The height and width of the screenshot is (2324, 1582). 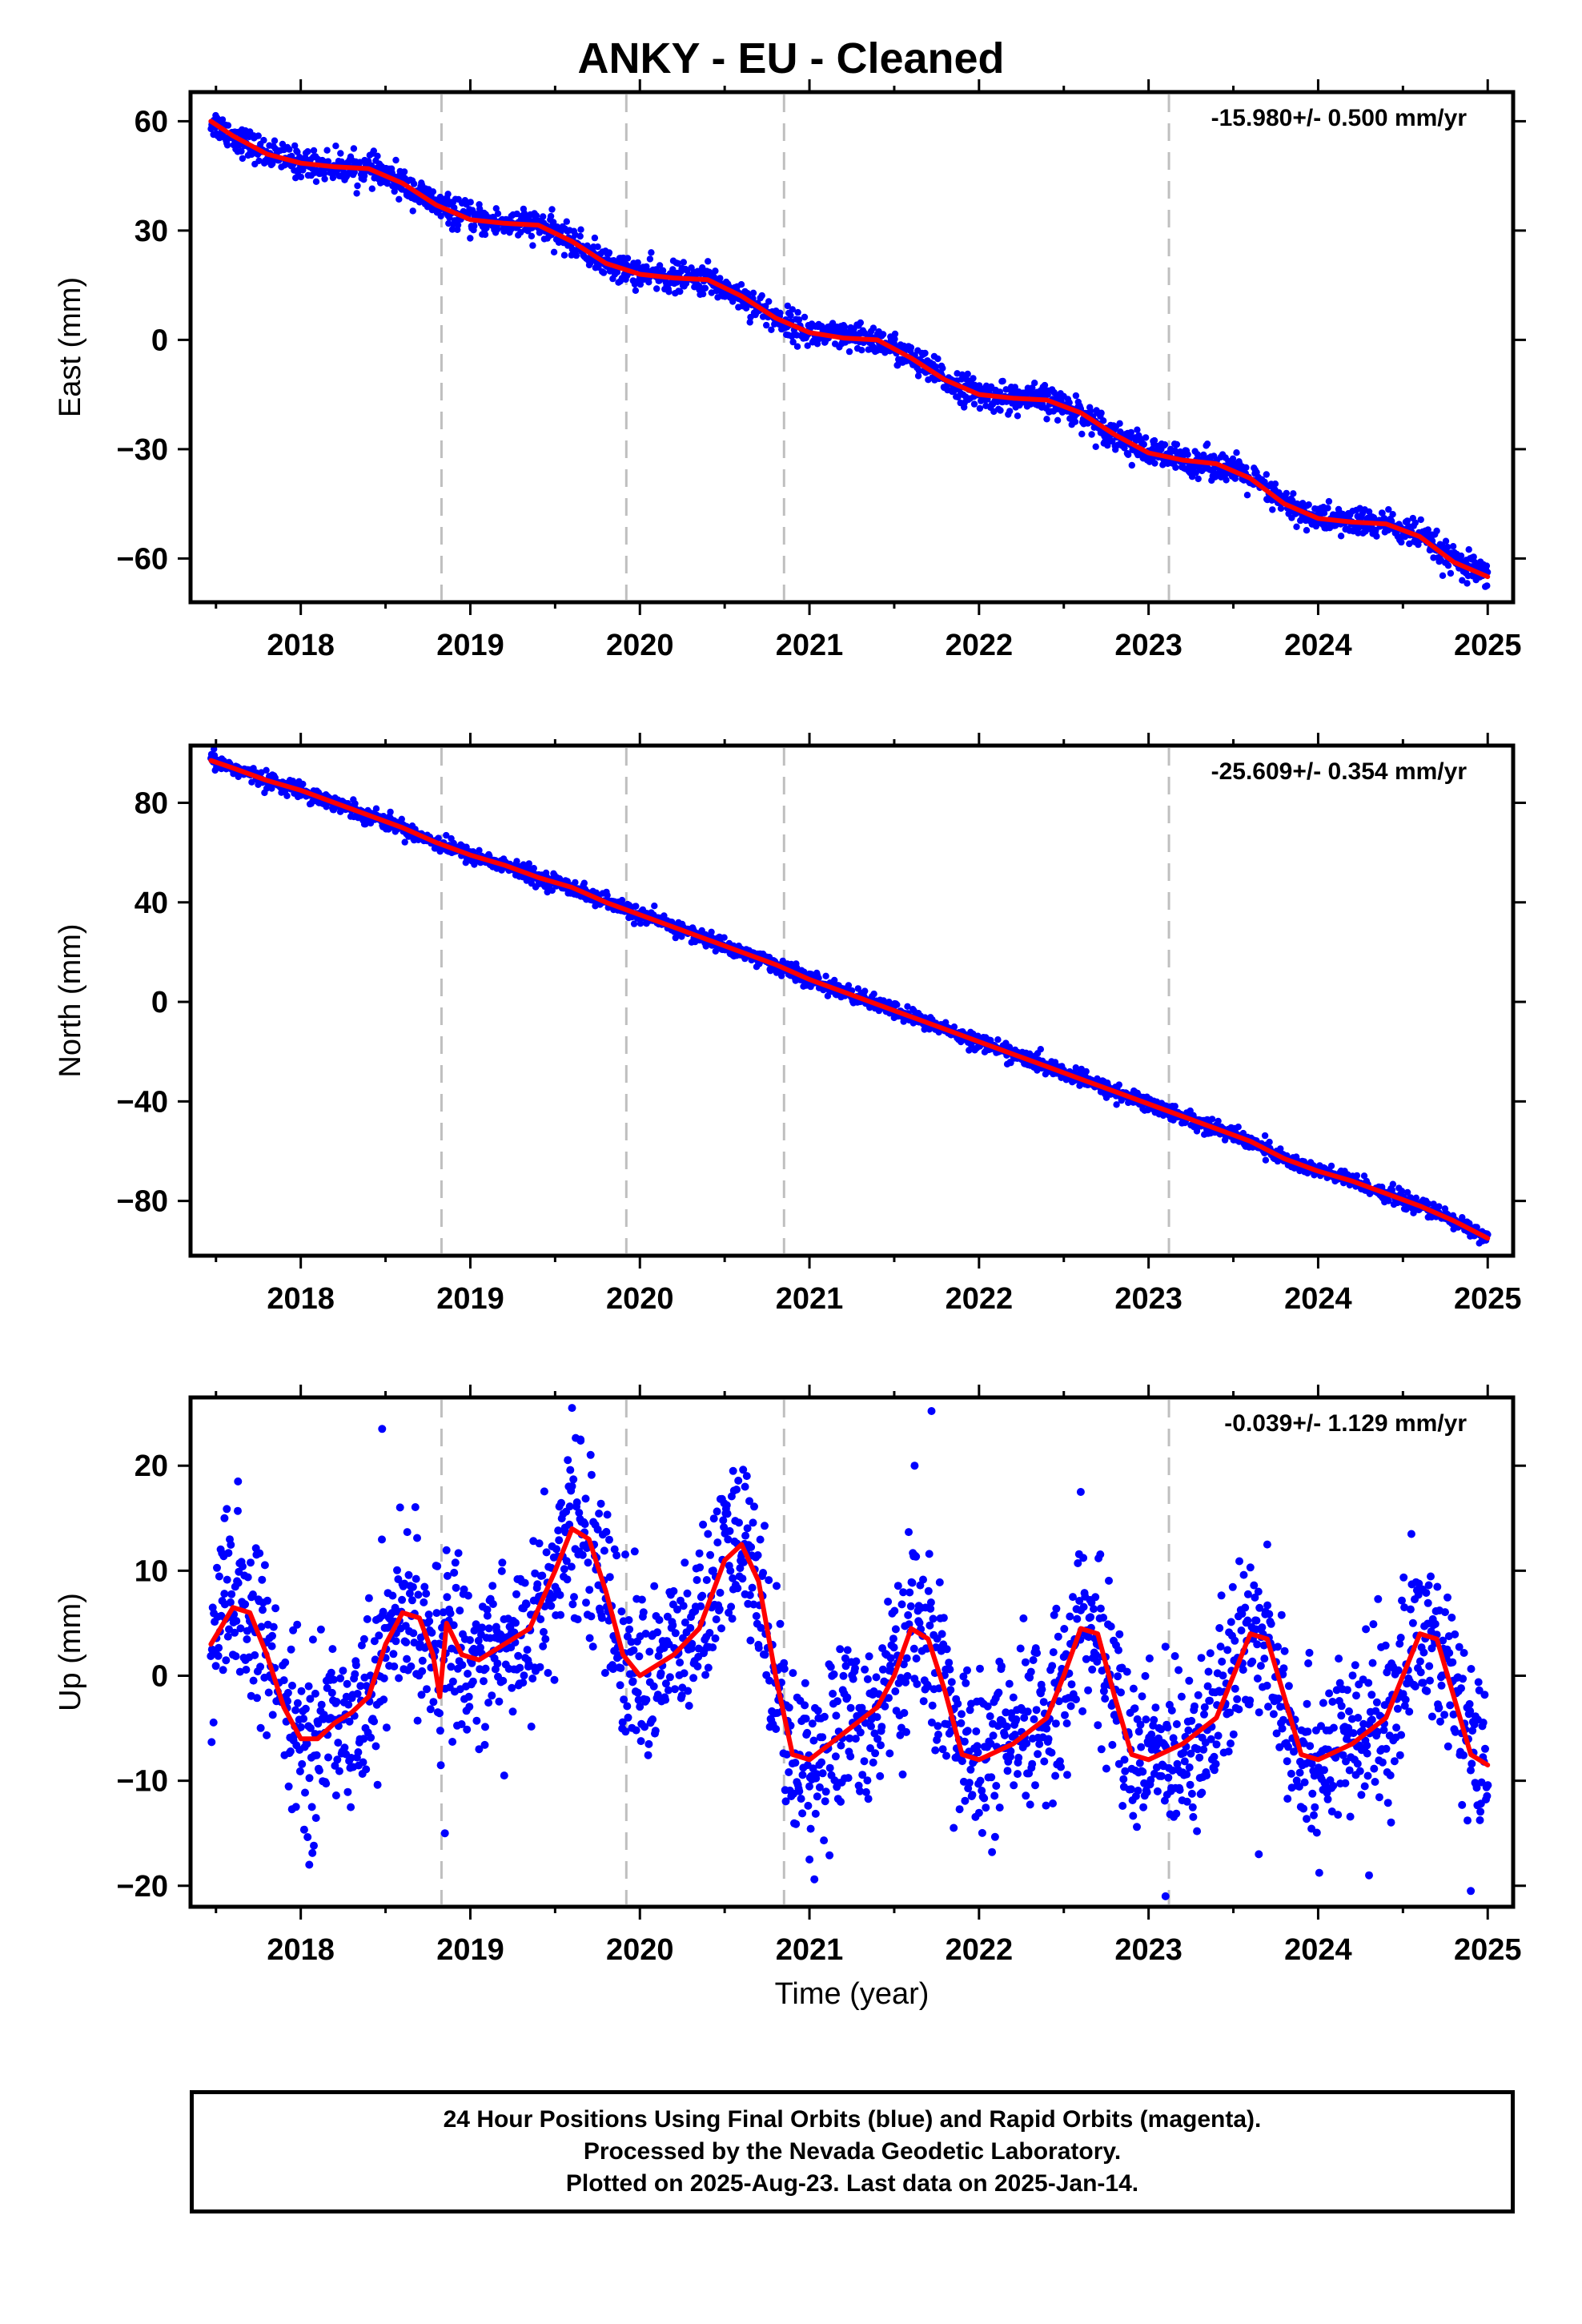 What do you see at coordinates (151, 232) in the screenshot?
I see `y-tick-label: 30` at bounding box center [151, 232].